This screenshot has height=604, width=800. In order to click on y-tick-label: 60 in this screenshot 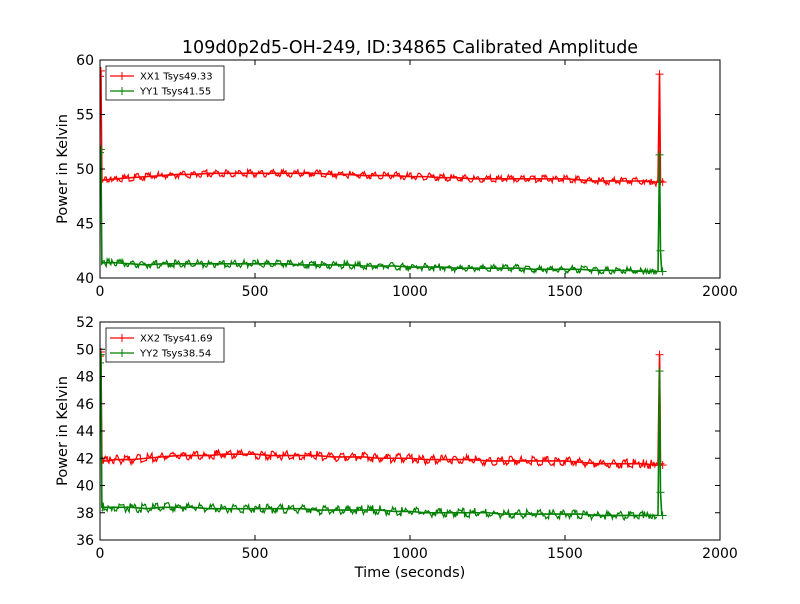, I will do `click(85, 61)`.